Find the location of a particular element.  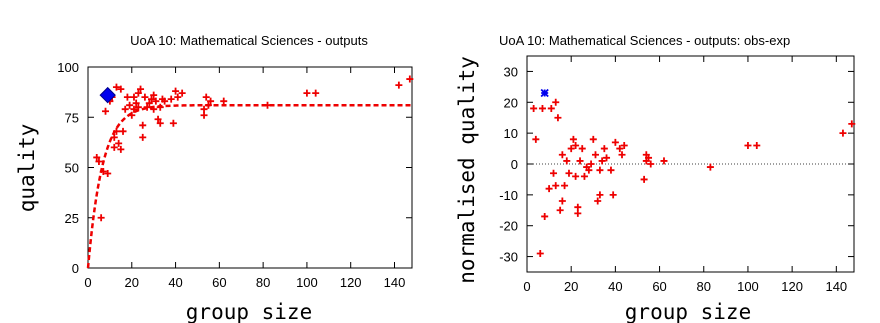

chart-left-ylabel: quality is located at coordinates (27, 168).